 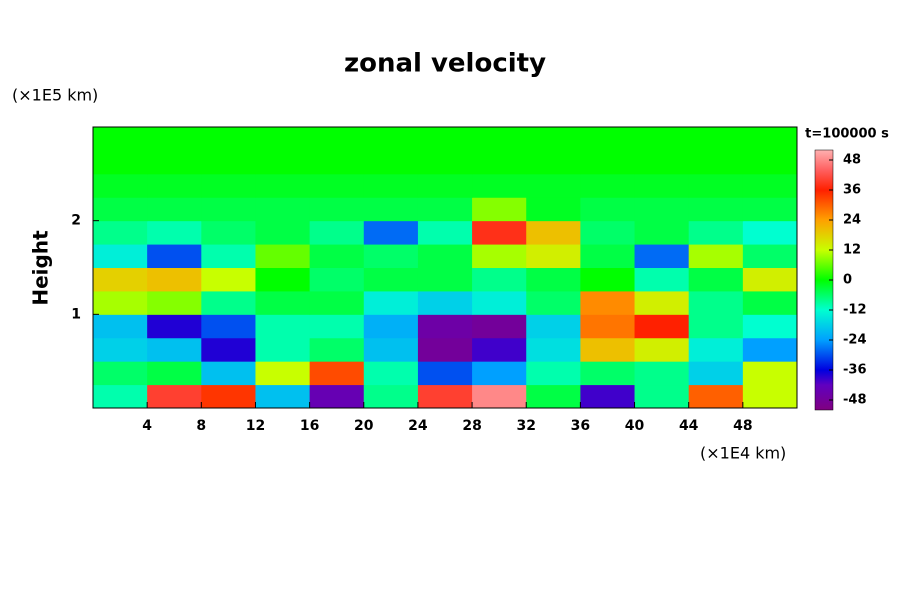 What do you see at coordinates (689, 426) in the screenshot?
I see `x-tick-label: 44` at bounding box center [689, 426].